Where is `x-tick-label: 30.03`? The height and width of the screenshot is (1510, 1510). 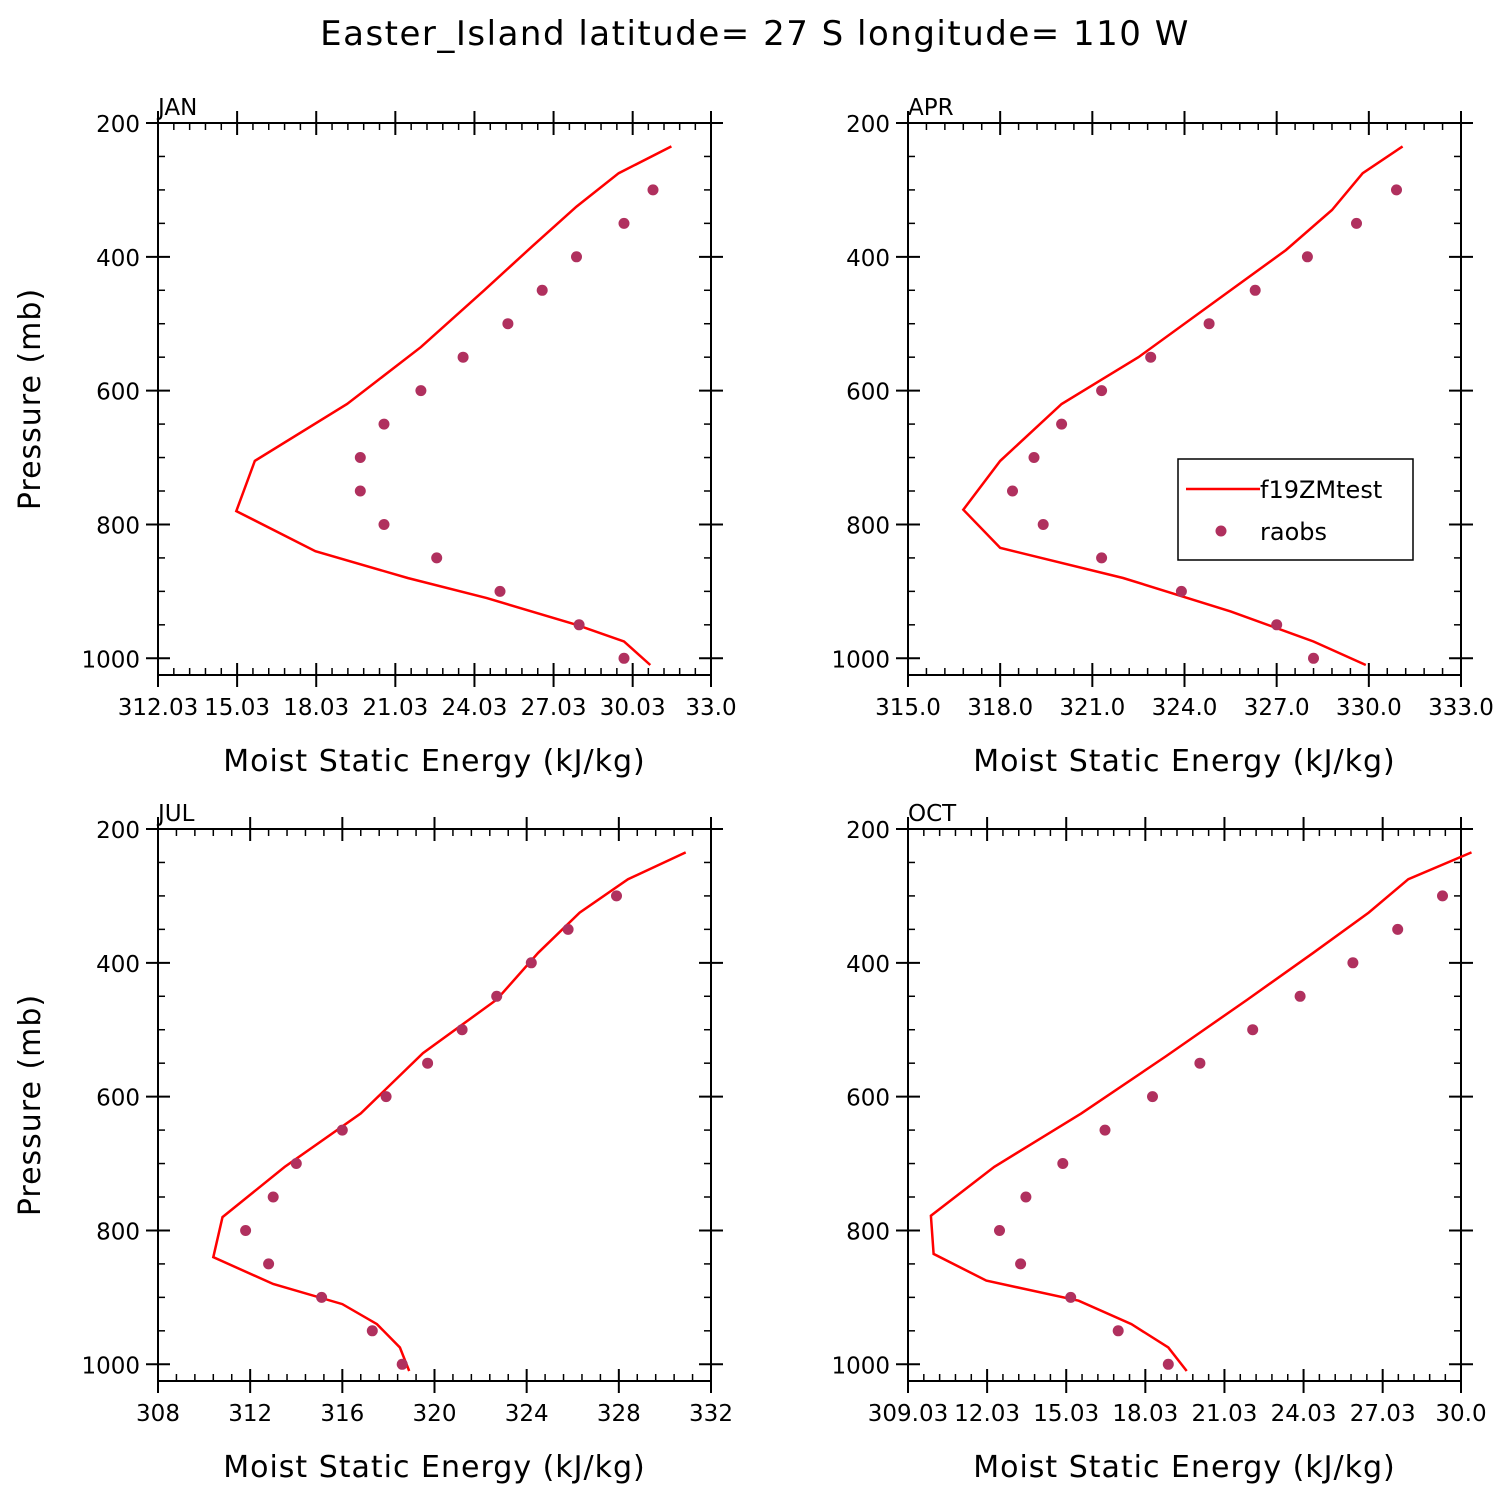
x-tick-label: 30.03 is located at coordinates (633, 708).